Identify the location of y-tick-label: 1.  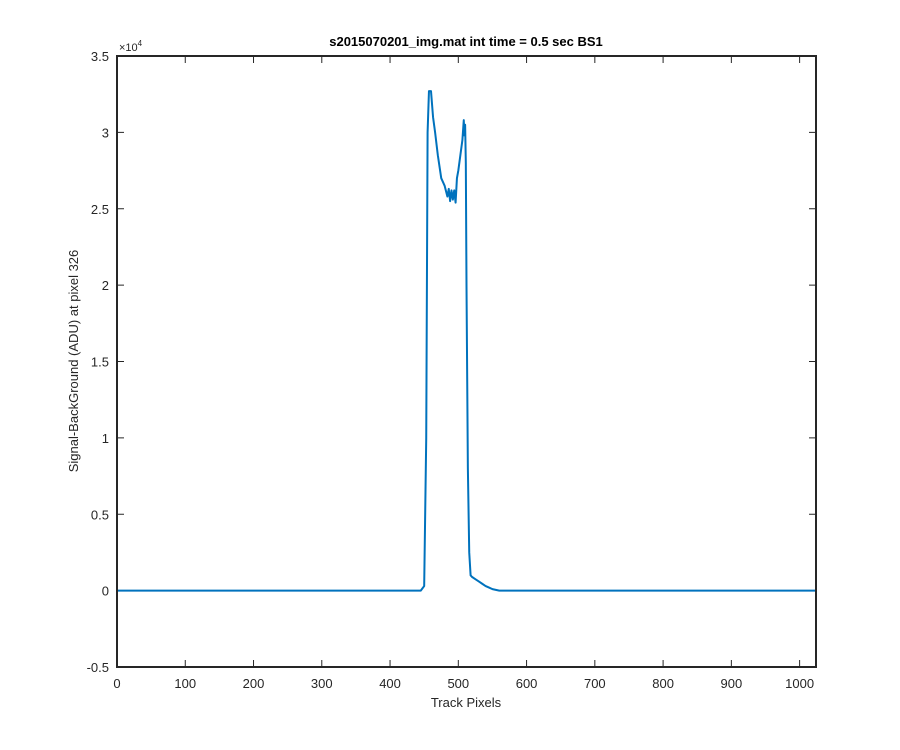
(105, 438).